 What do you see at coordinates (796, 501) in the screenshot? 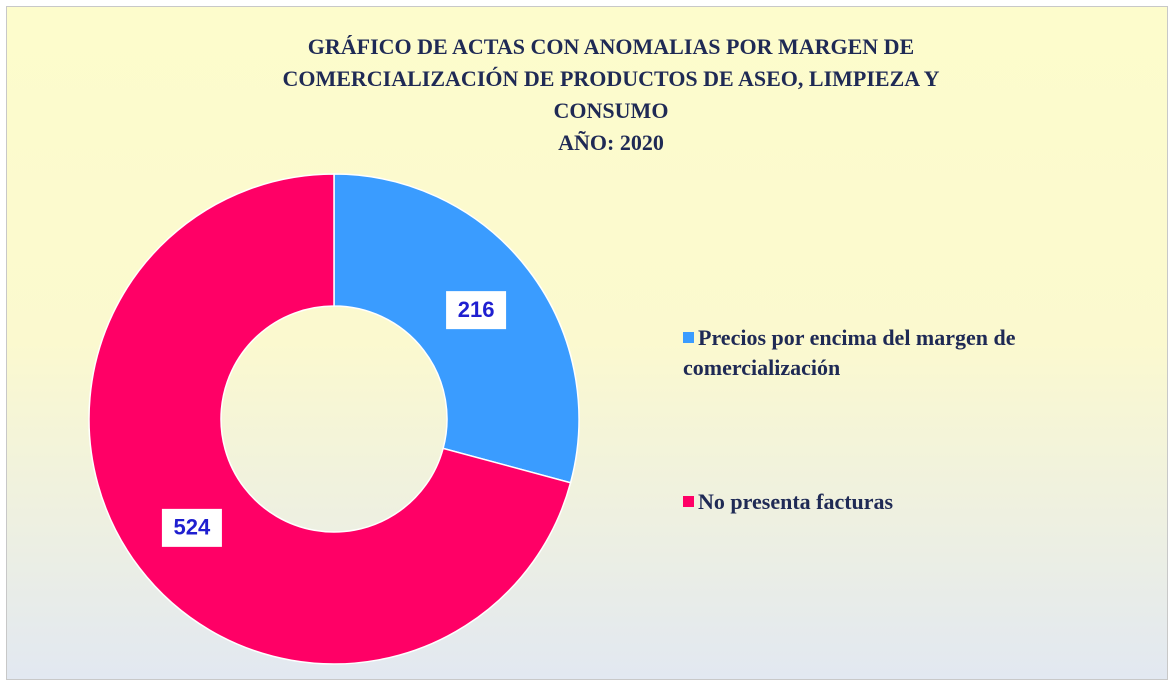
I see `legend-label: No presenta facturas` at bounding box center [796, 501].